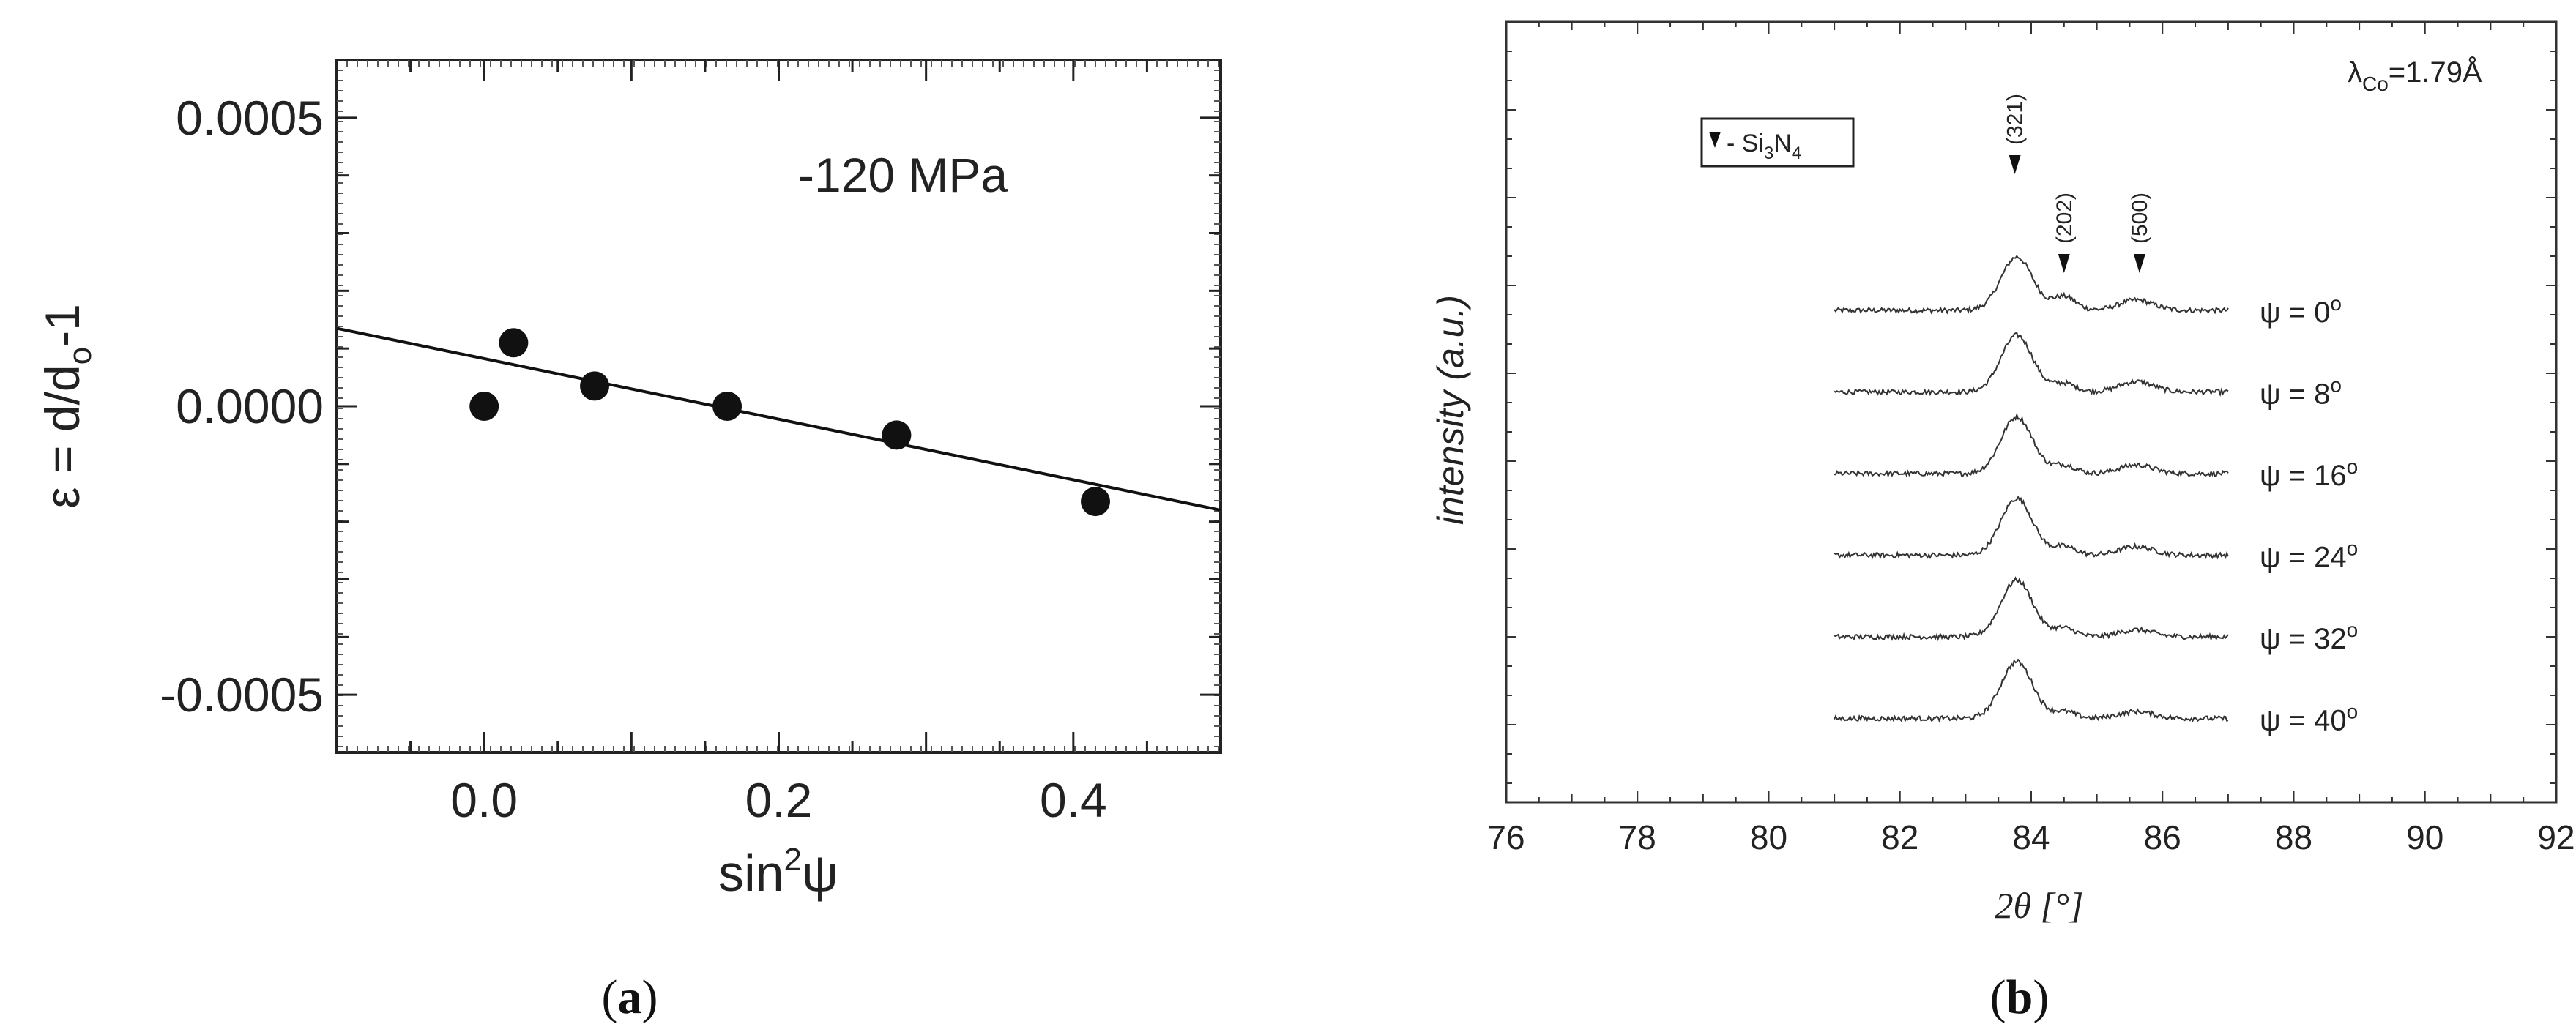 This screenshot has height=1035, width=2576. What do you see at coordinates (1073, 800) in the screenshot?
I see `x-tick-label: 0.4` at bounding box center [1073, 800].